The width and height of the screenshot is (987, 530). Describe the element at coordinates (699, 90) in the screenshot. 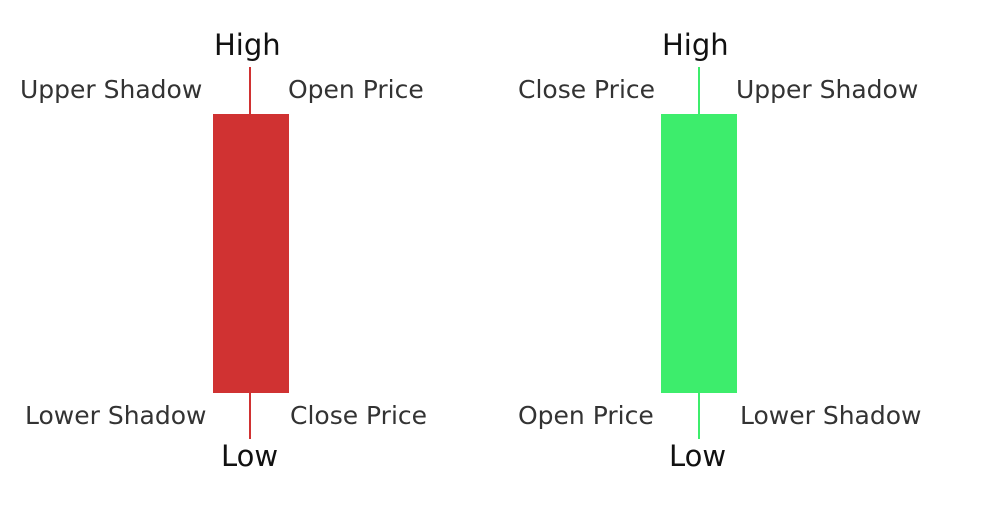

I see `bullish-upper-wick` at that location.